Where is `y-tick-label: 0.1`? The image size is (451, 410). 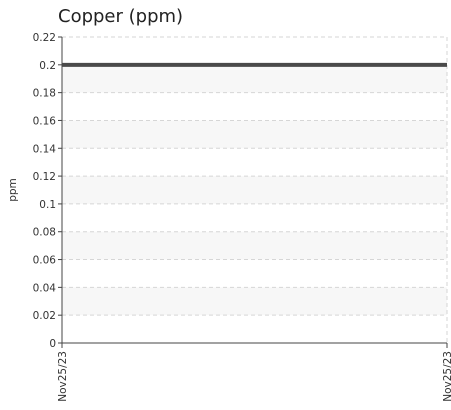 y-tick-label: 0.1 is located at coordinates (47, 205).